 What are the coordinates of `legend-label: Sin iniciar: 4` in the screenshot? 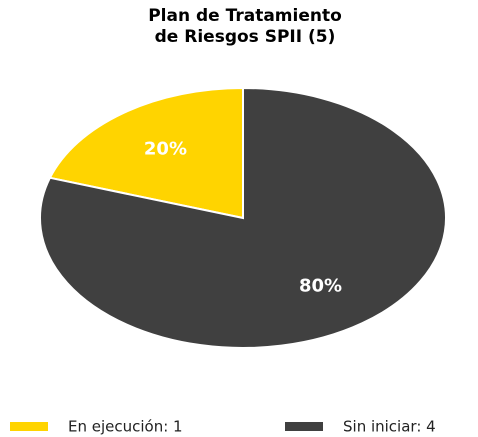 It's located at (389, 427).